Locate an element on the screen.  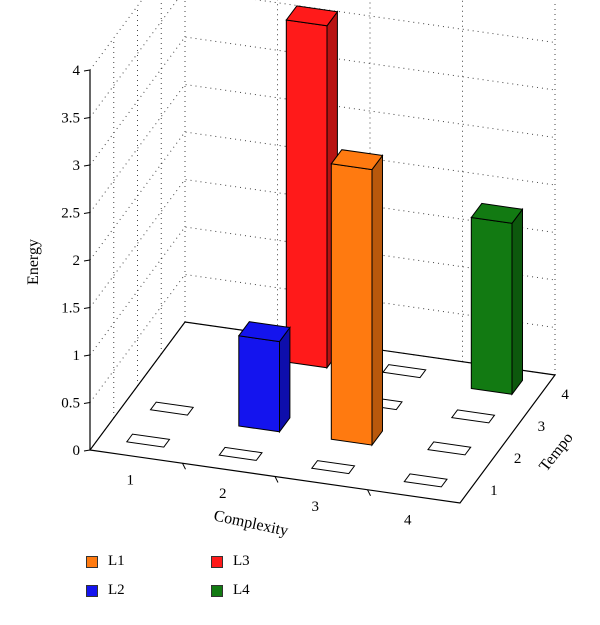
bar-l2 is located at coordinates (264, 377).